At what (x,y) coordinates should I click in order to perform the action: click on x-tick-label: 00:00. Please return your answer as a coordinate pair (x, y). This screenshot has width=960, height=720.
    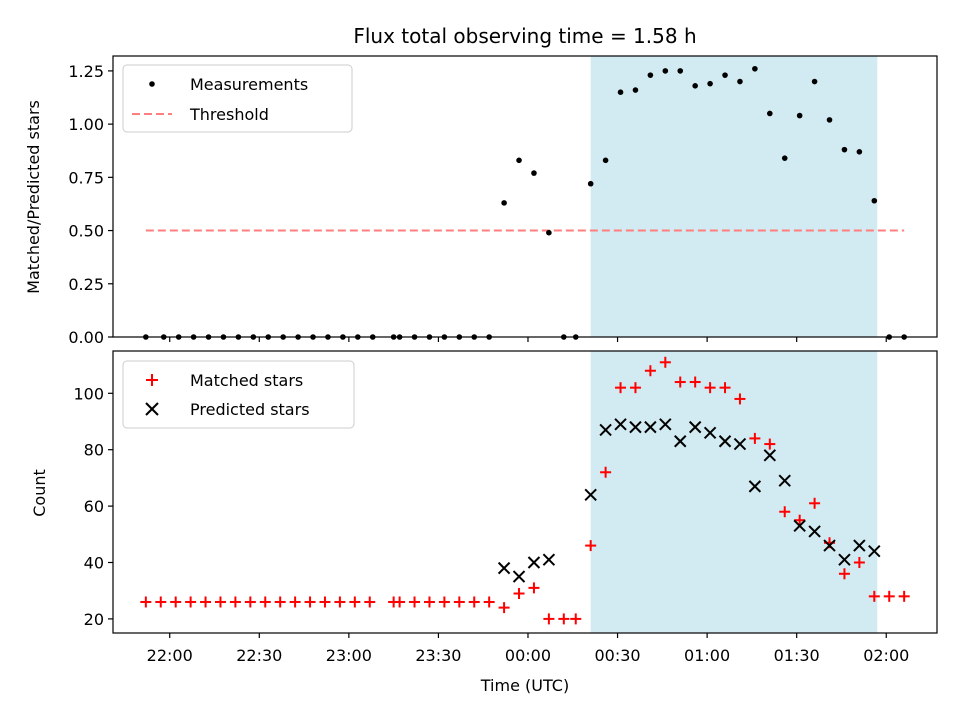
    Looking at the image, I should click on (528, 655).